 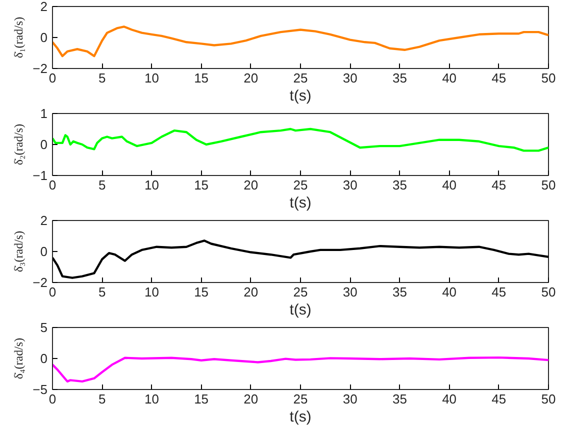 I want to click on y-tick-label: 1, so click(x=44, y=113).